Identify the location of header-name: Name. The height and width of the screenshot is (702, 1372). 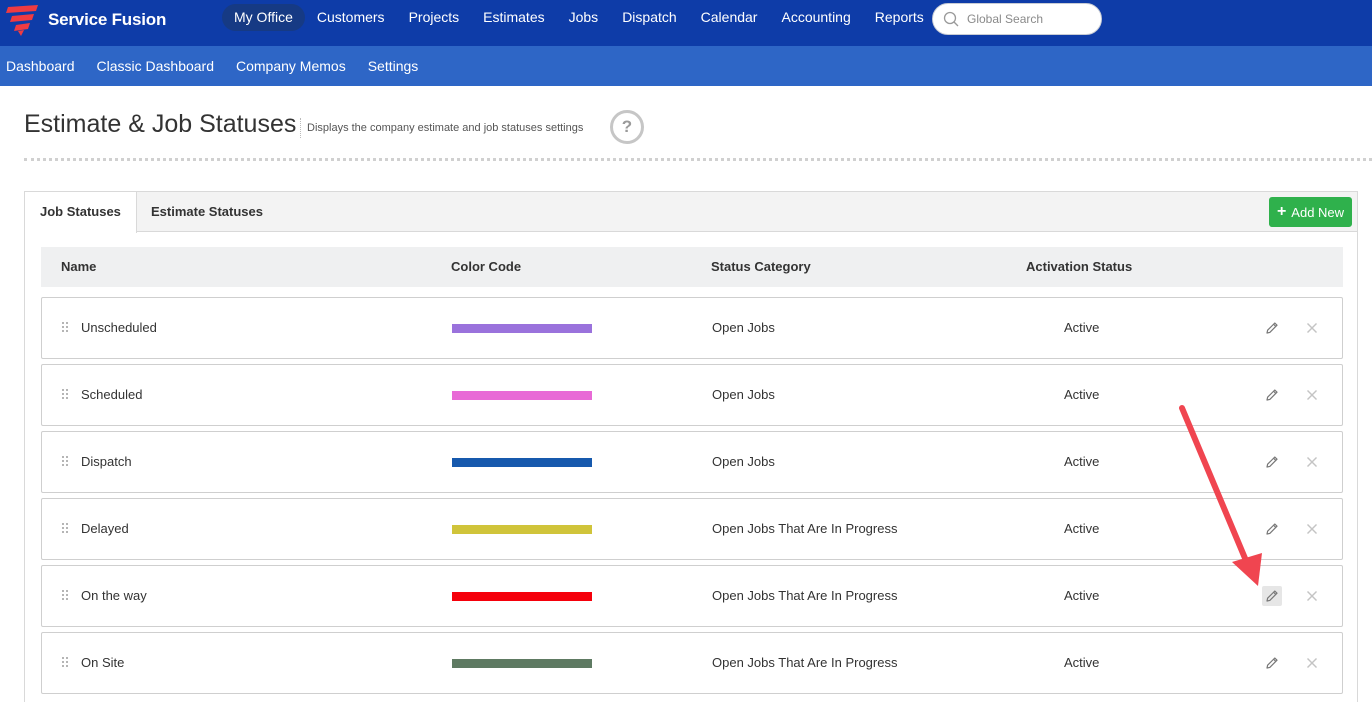
(79, 266).